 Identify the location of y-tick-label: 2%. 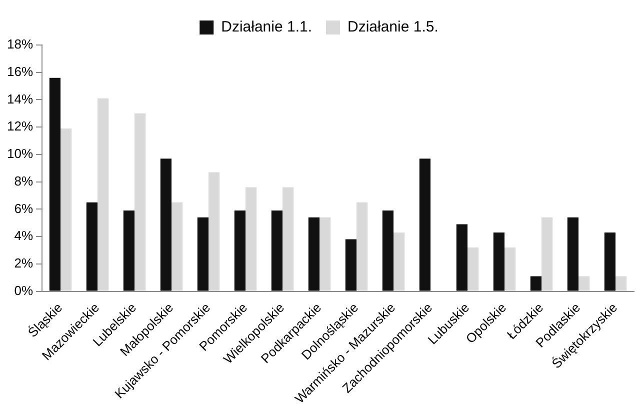
(24, 263).